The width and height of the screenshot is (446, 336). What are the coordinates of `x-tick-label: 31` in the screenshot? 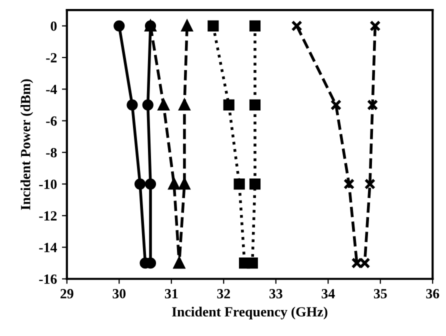 It's located at (171, 293).